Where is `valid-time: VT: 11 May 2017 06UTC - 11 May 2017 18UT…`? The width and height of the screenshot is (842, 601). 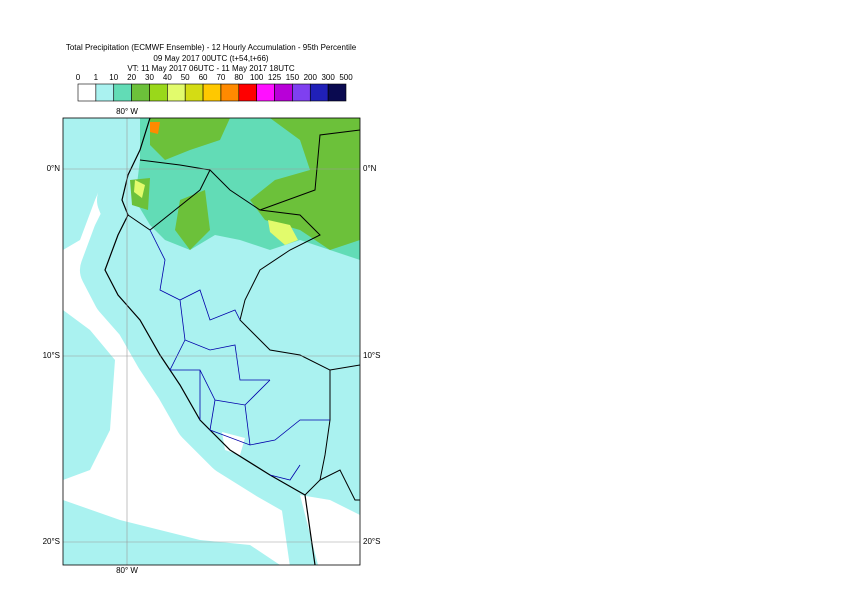 valid-time: VT: 11 May 2017 06UTC - 11 May 2017 18UT… is located at coordinates (211, 68).